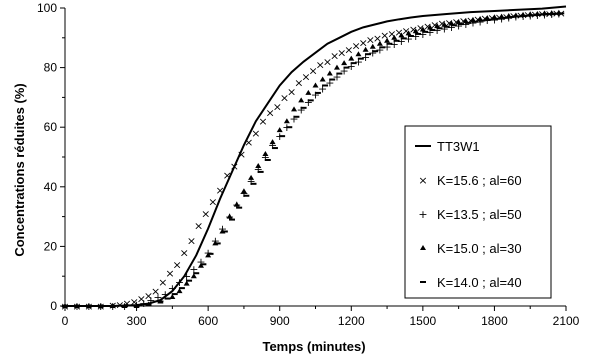  What do you see at coordinates (566, 321) in the screenshot?
I see `x-tick-label: 2100` at bounding box center [566, 321].